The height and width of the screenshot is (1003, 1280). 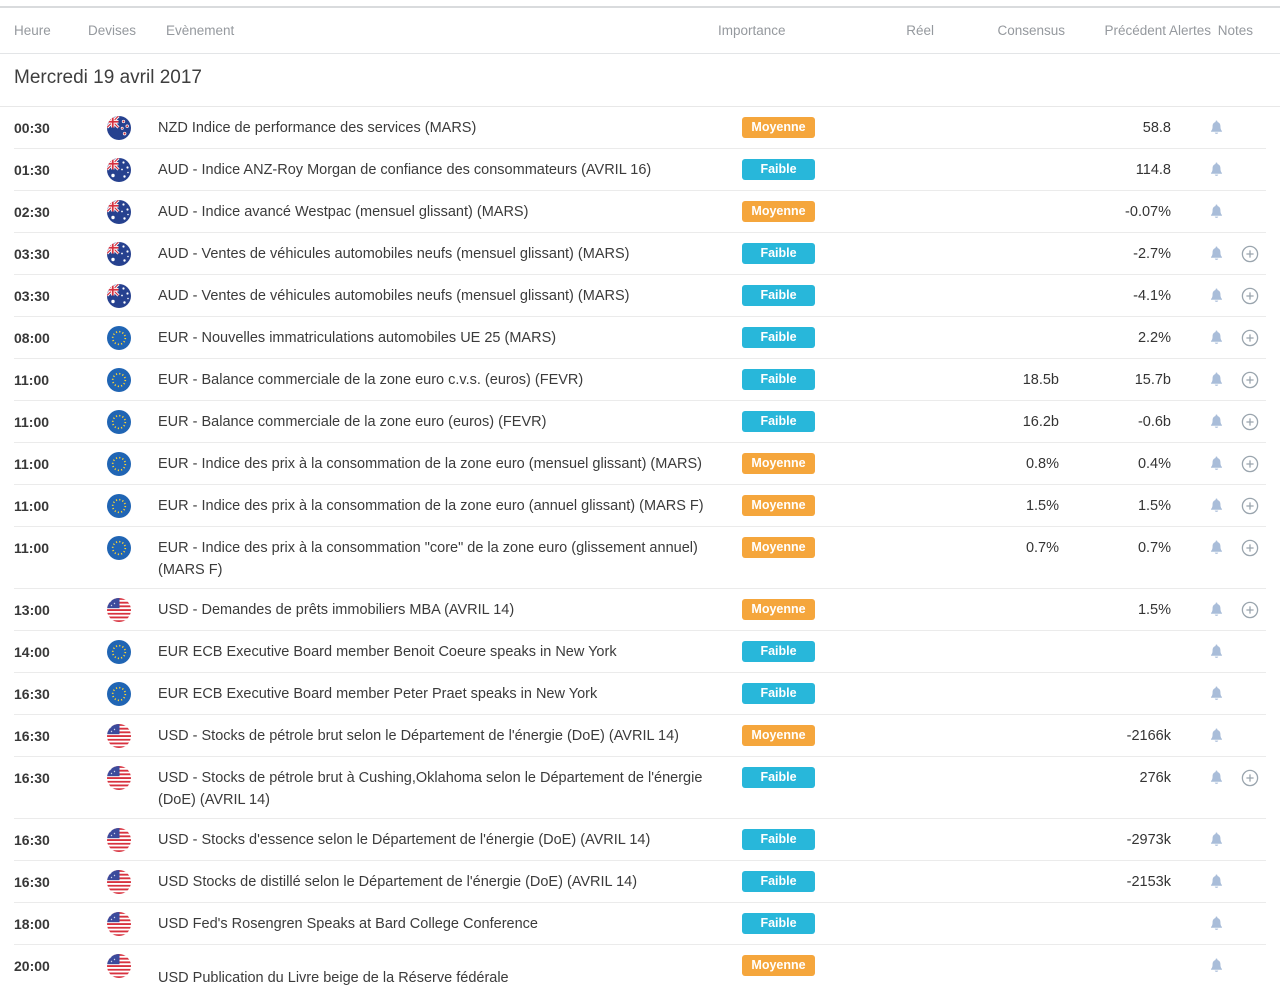 What do you see at coordinates (1156, 128) in the screenshot?
I see `precedent-value: 58.8` at bounding box center [1156, 128].